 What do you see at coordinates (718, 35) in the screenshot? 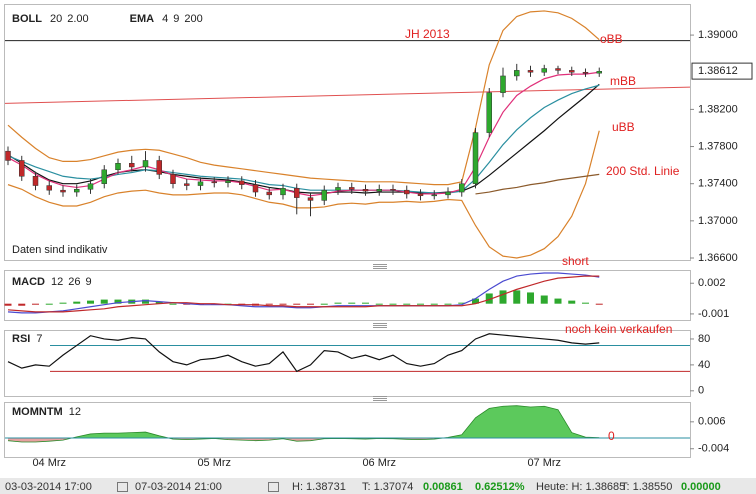
I see `y-tick-label: 1.39000` at bounding box center [718, 35].